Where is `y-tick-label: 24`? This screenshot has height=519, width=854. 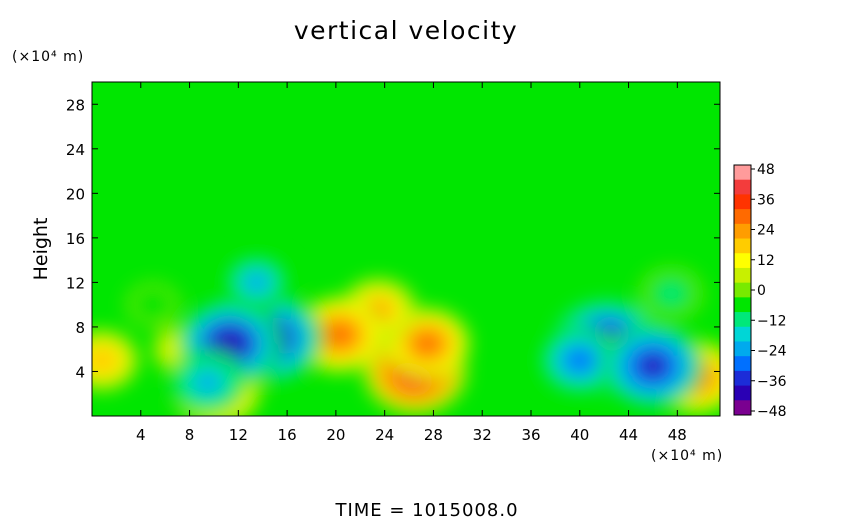 y-tick-label: 24 is located at coordinates (75, 150).